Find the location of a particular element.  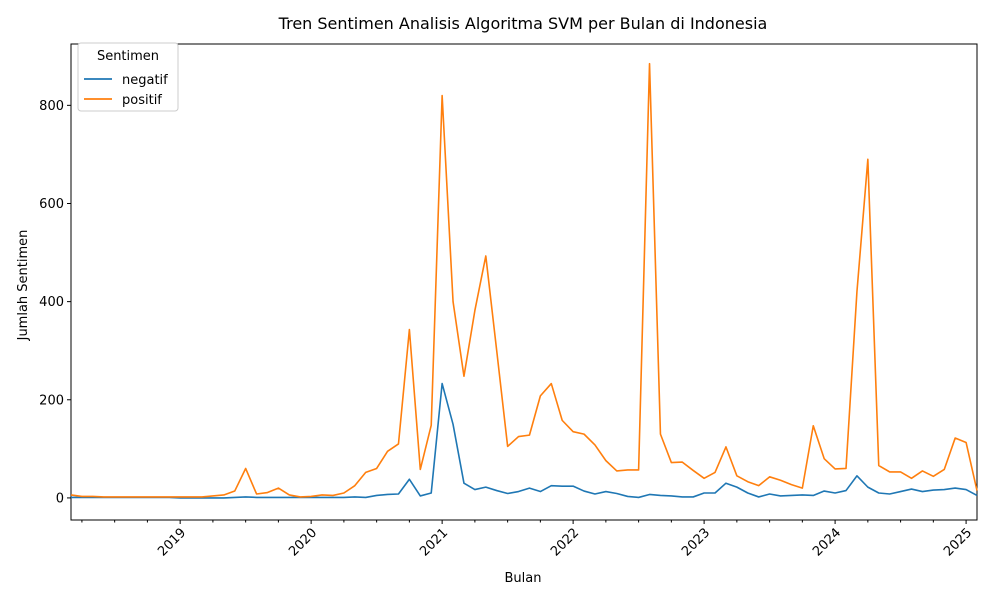

legend-label-negatif: negatif is located at coordinates (145, 80).